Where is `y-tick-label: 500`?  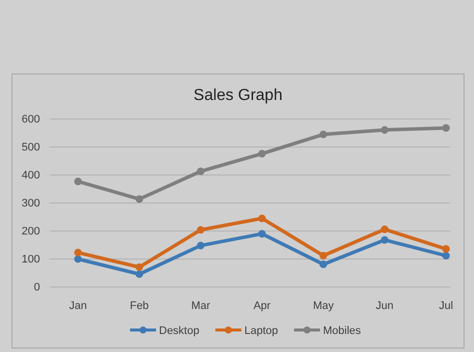 y-tick-label: 500 is located at coordinates (31, 148).